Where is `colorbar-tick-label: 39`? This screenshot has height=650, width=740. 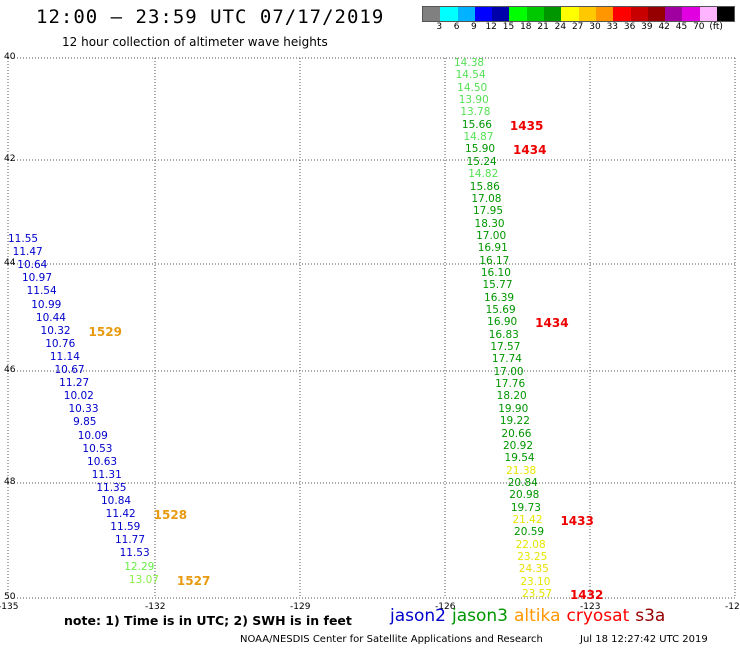
colorbar-tick-label: 39 is located at coordinates (647, 27).